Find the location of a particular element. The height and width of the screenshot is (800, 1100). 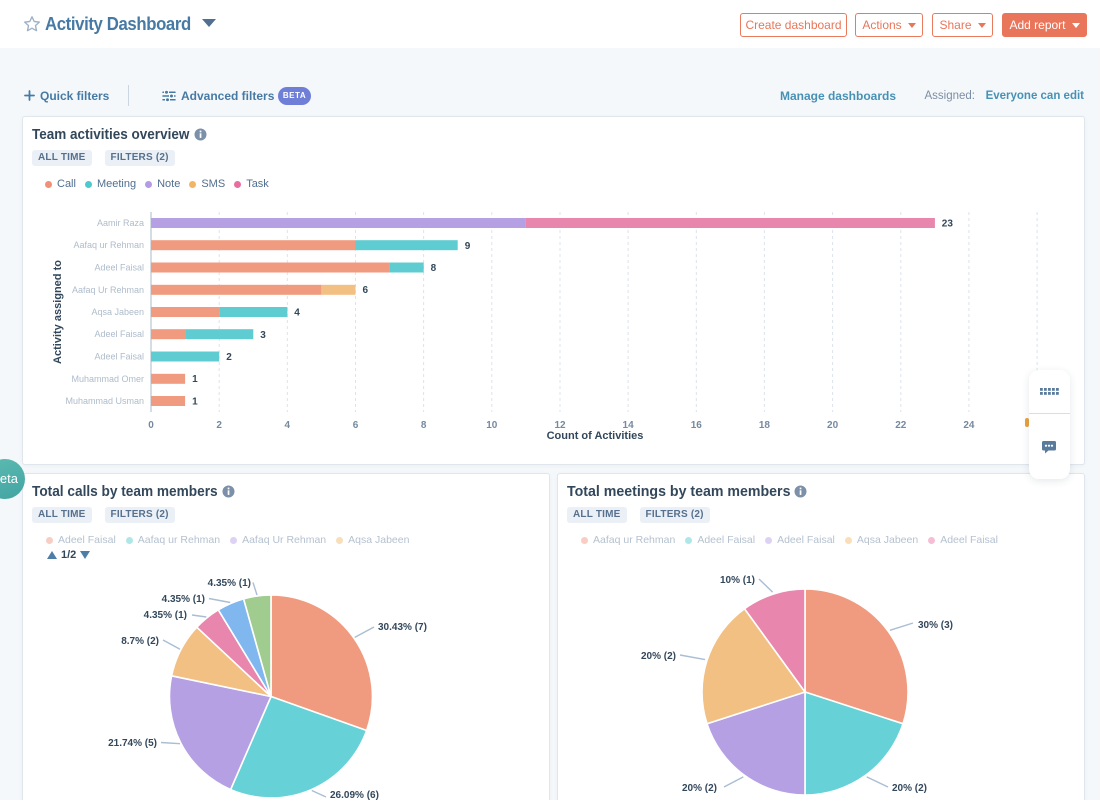

svg-text: 10 is located at coordinates (492, 425).